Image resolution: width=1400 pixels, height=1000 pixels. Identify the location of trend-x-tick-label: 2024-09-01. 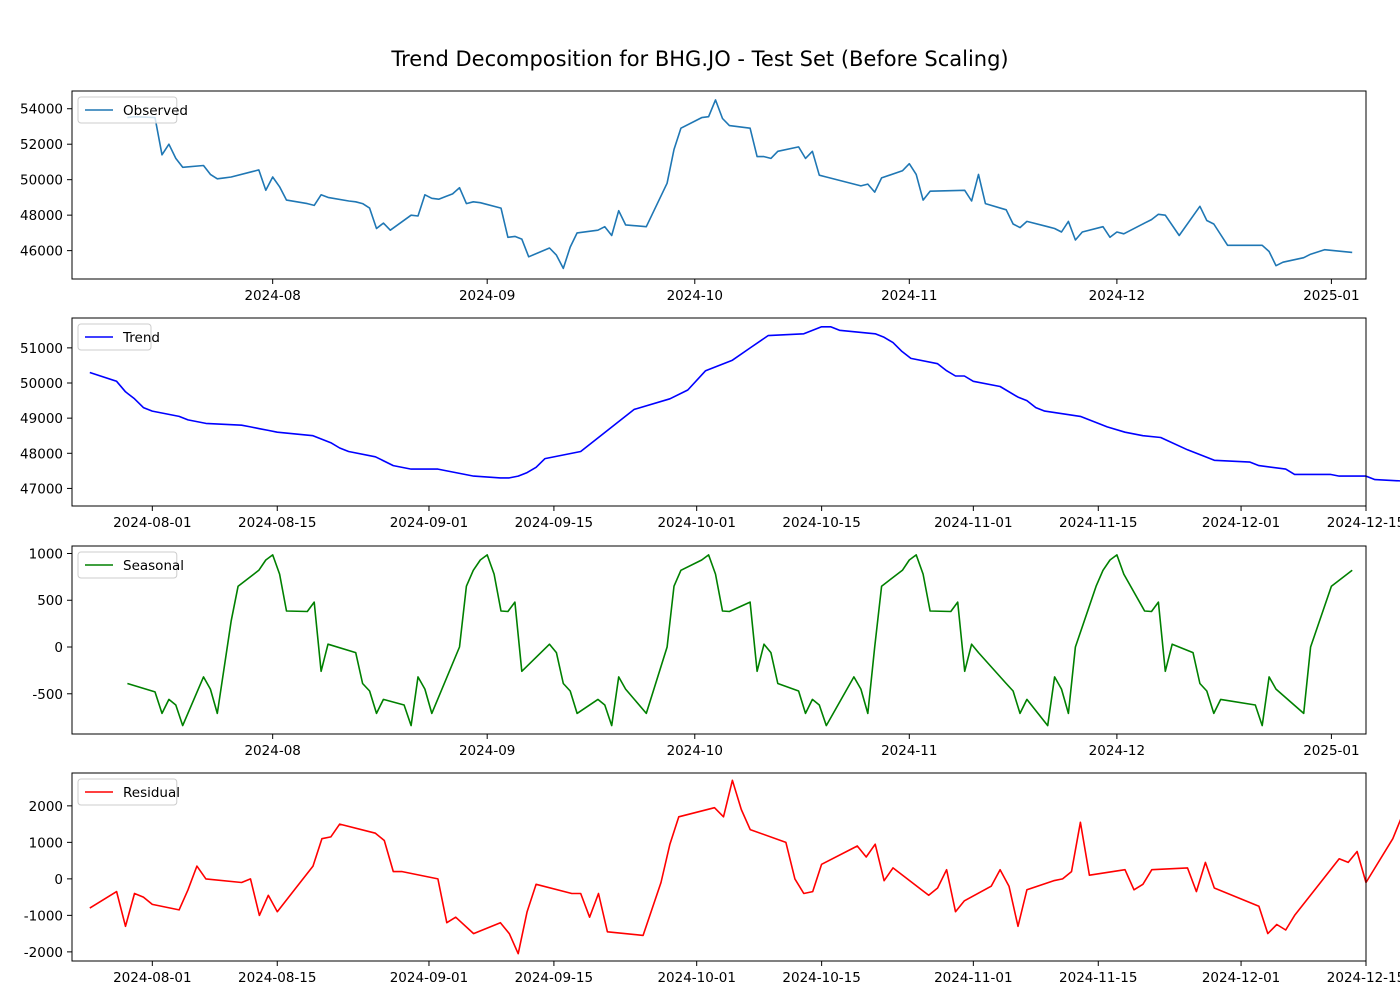
(429, 523).